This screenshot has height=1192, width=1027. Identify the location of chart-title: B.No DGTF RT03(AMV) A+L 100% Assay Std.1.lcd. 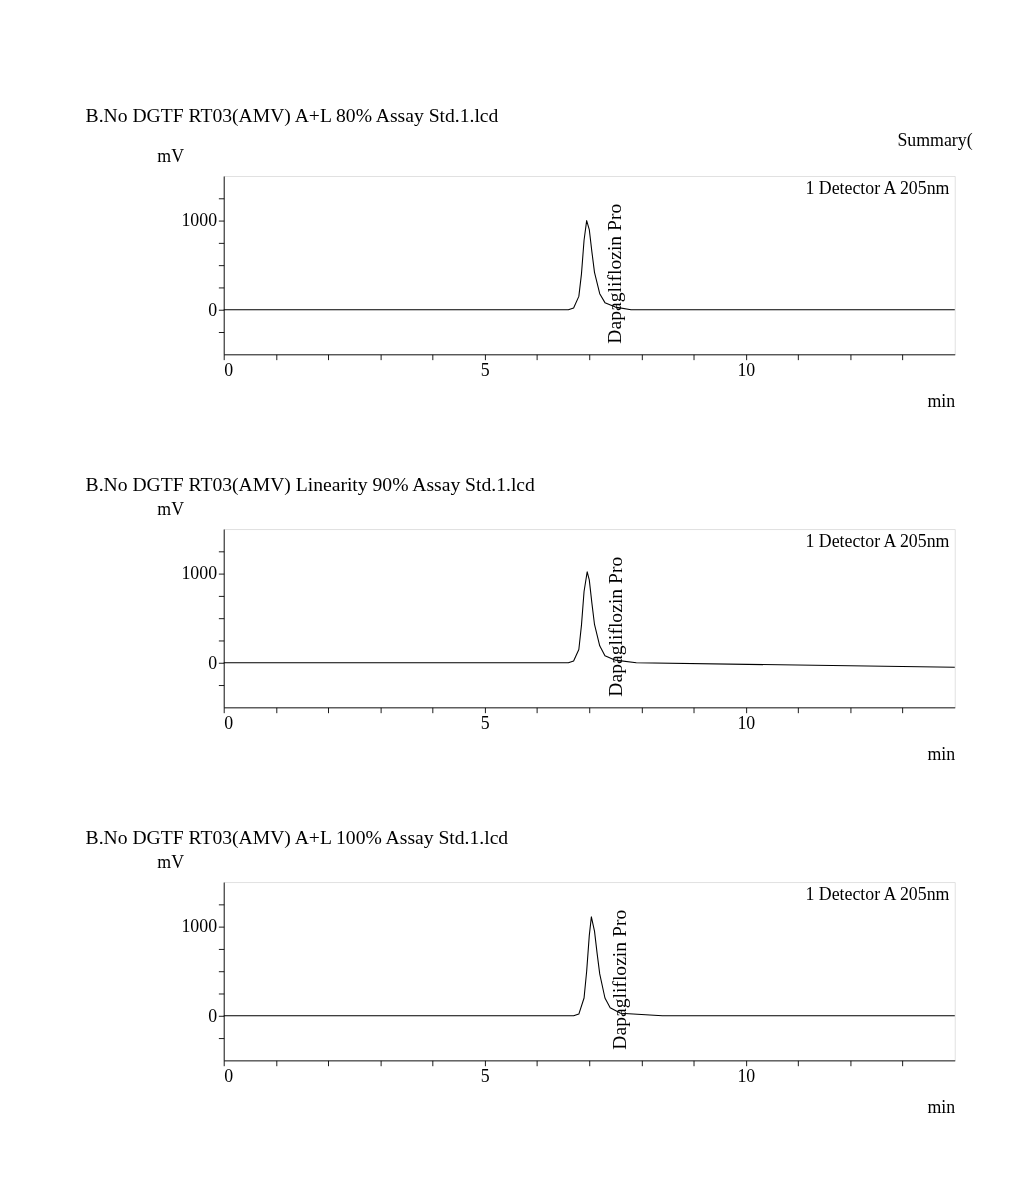
(297, 837).